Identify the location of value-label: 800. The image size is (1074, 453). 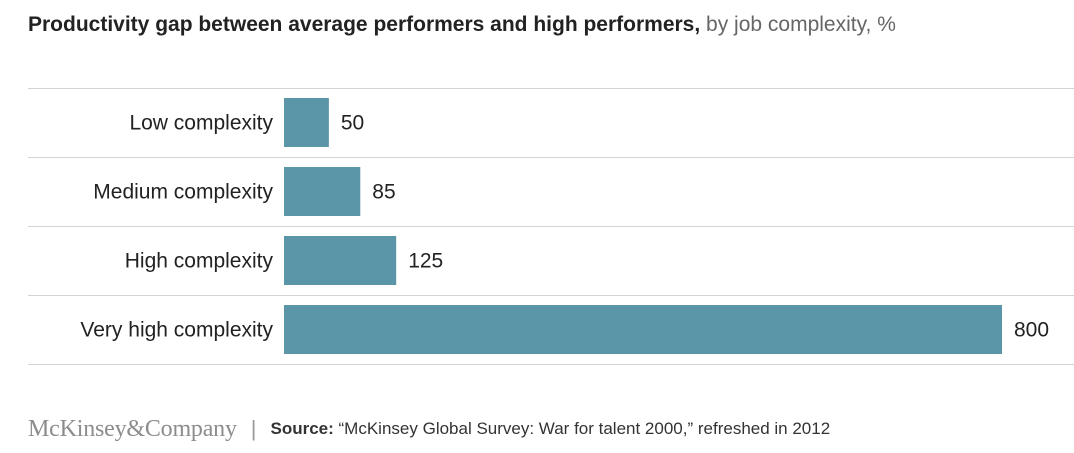
(1031, 330).